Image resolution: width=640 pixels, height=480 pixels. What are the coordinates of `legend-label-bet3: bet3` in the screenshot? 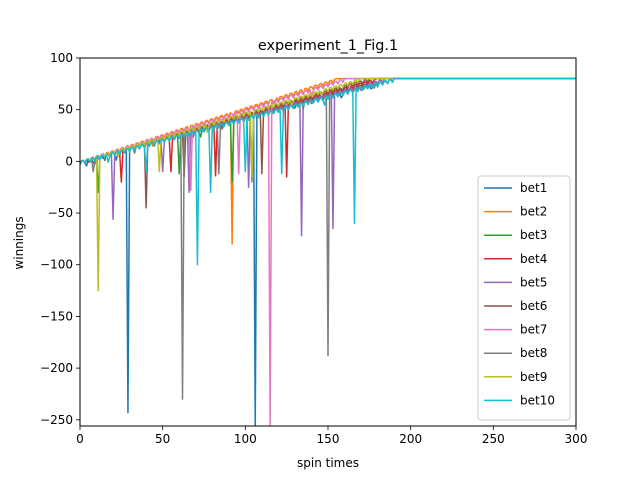 It's located at (533, 235).